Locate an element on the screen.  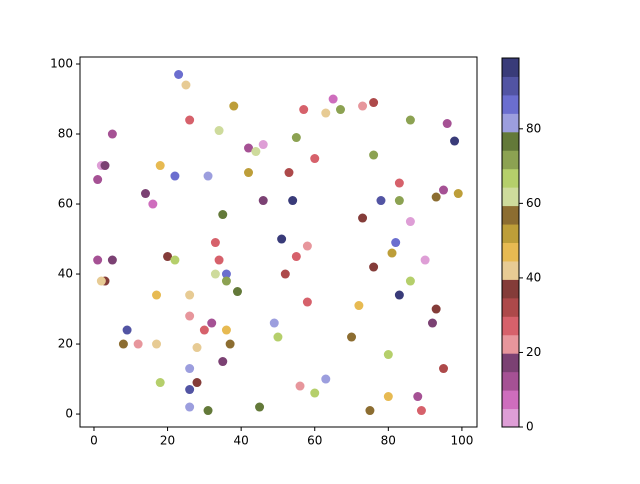
x-tick-label: 80 is located at coordinates (388, 441).